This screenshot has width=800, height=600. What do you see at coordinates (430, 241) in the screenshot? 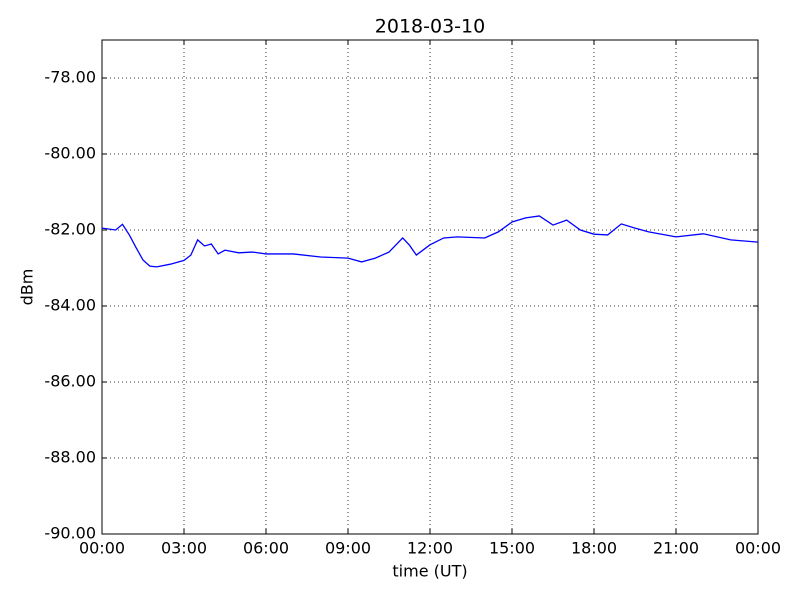
I see `data-line` at bounding box center [430, 241].